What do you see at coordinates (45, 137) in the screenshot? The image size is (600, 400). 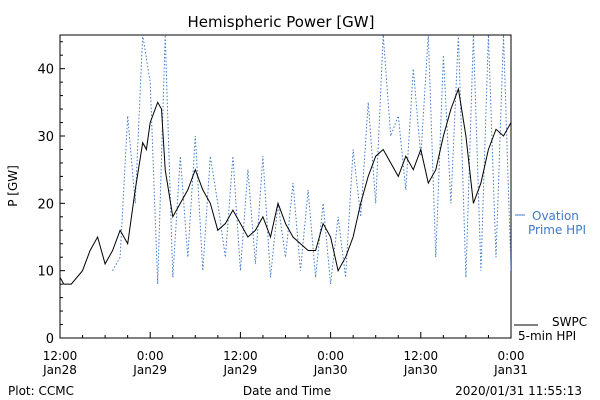 I see `y-tick-label: 30` at bounding box center [45, 137].